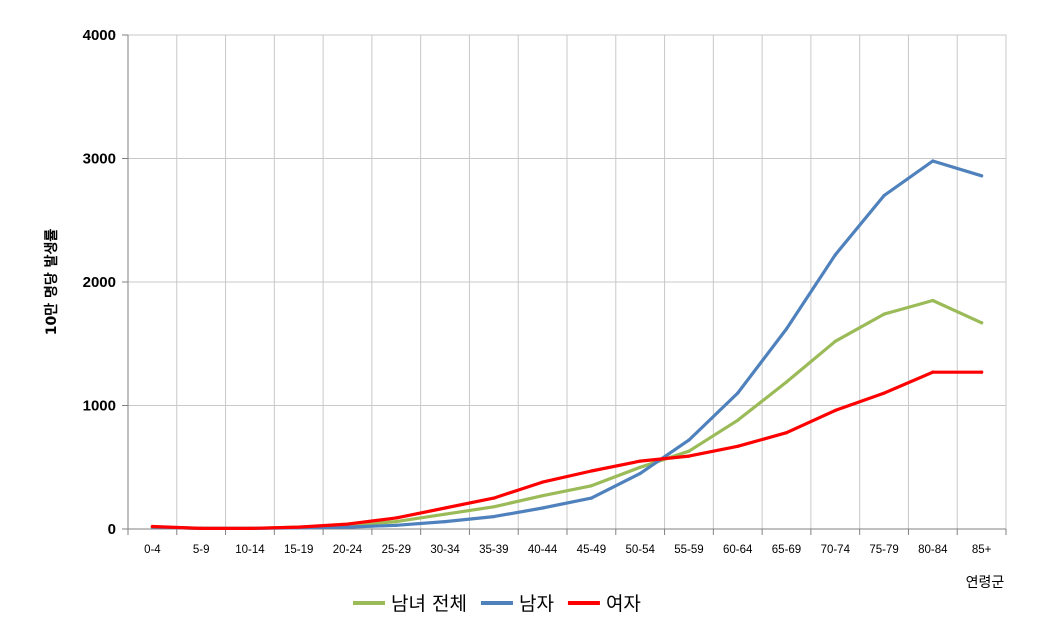 The width and height of the screenshot is (1046, 632). What do you see at coordinates (152, 550) in the screenshot?
I see `x-tick-label: 0-4` at bounding box center [152, 550].